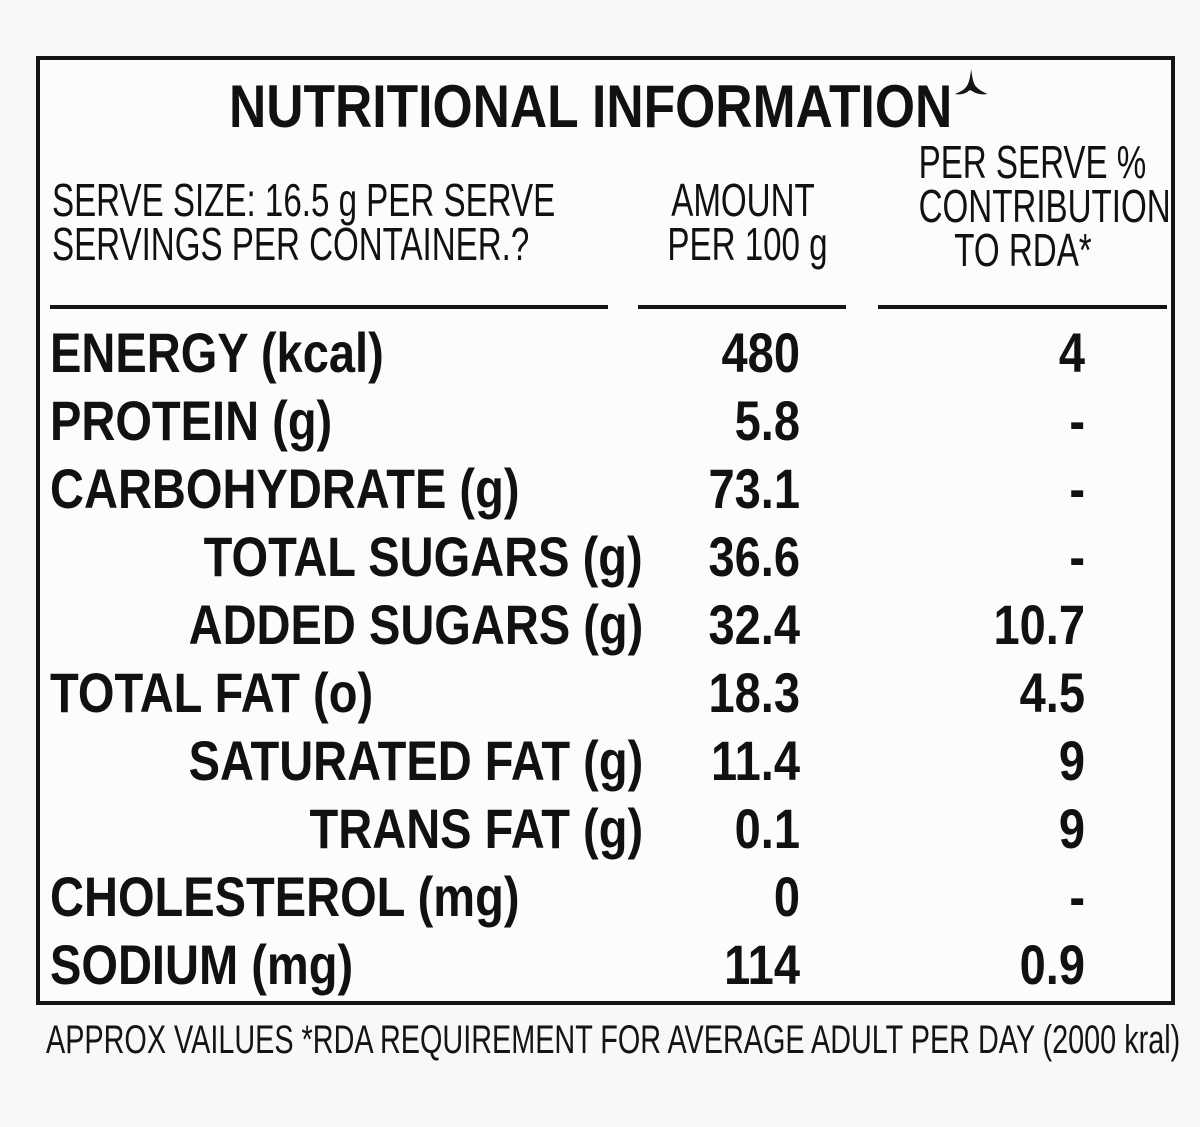  I want to click on amount-value: 0.1, so click(767, 828).